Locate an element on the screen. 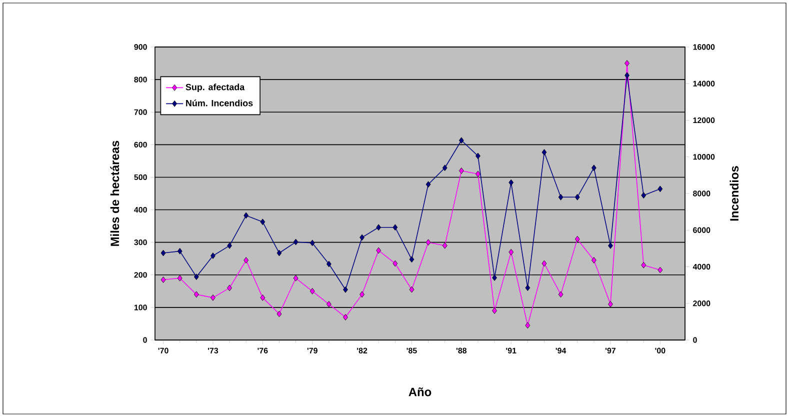  y-axis-title: Miles de hectáreas is located at coordinates (115, 193).